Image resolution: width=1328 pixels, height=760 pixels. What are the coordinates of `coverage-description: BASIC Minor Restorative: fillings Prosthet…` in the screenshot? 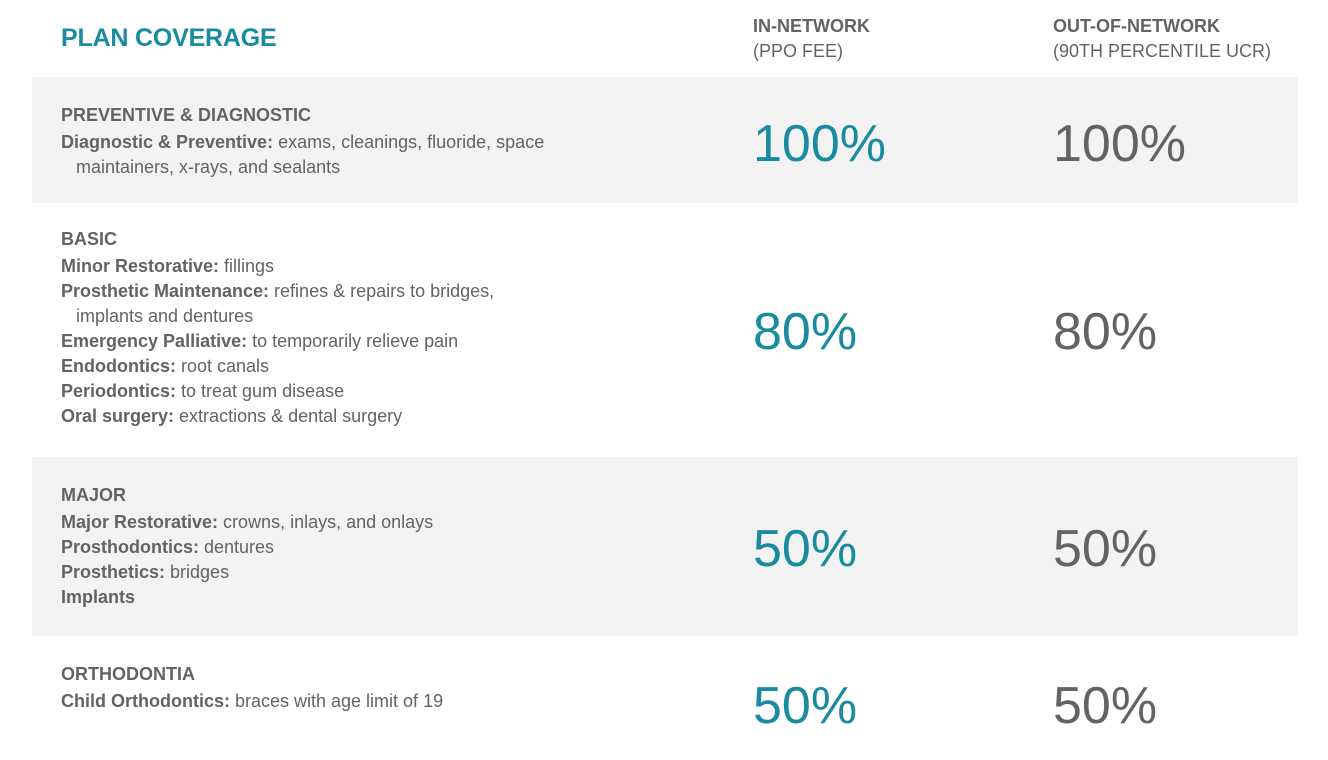 It's located at (321, 328).